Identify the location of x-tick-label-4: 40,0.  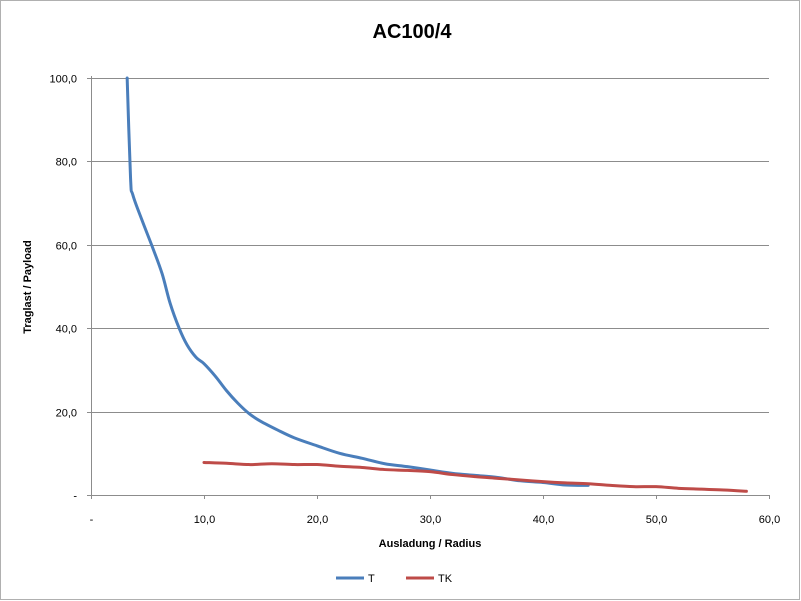
(543, 520).